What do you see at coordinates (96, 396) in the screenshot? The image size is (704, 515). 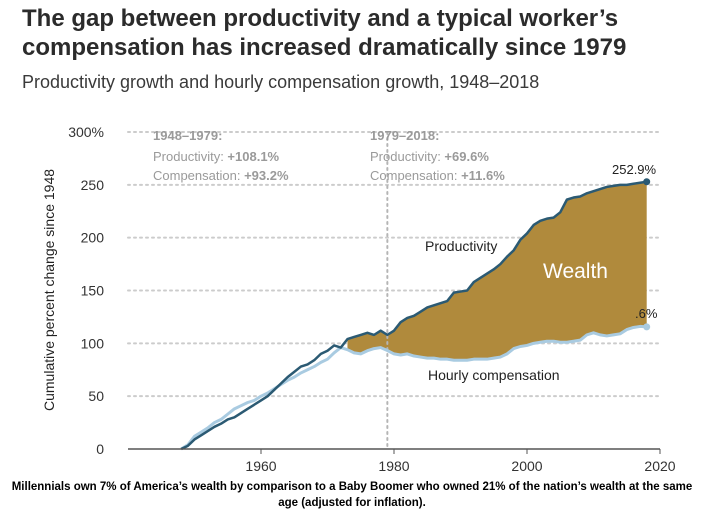 I see `y-tick-label-50: 50` at bounding box center [96, 396].